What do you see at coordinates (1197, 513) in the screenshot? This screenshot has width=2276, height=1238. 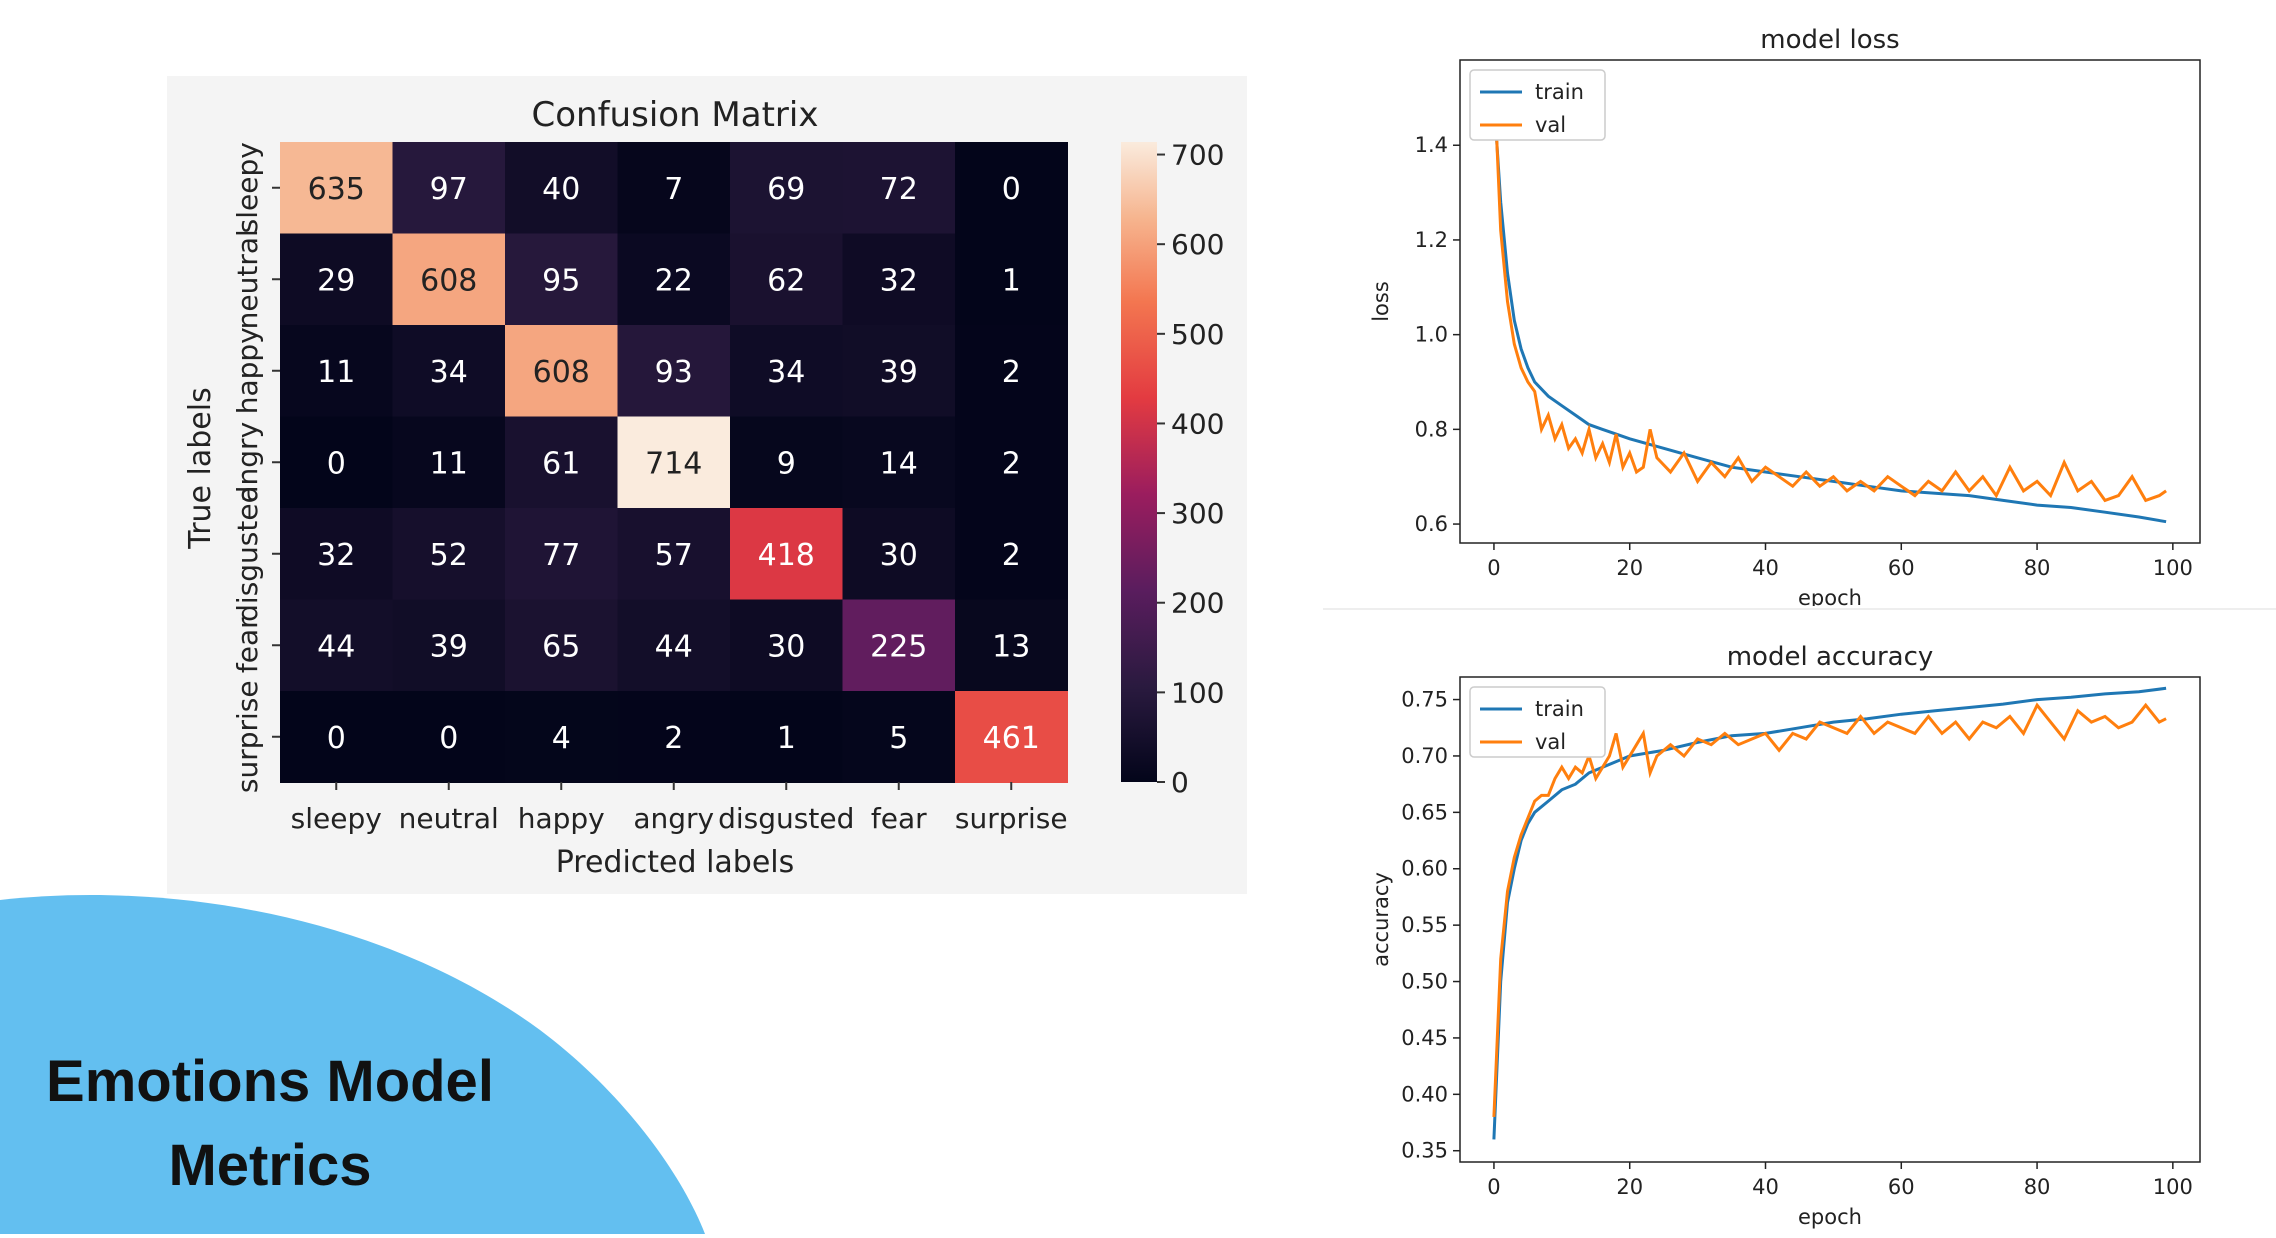 I see `colorbar-tick-label: 300` at bounding box center [1197, 513].